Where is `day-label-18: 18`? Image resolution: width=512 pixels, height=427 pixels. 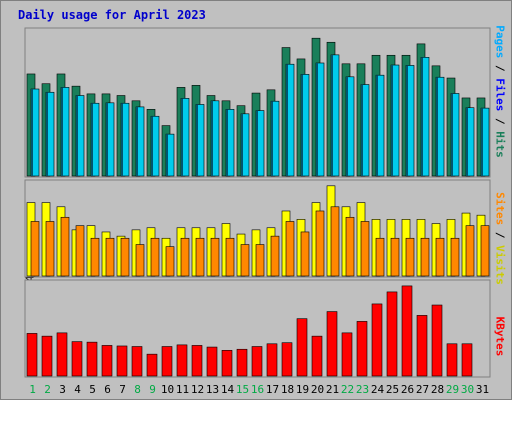
day-label-18: 18 is located at coordinates (287, 389).